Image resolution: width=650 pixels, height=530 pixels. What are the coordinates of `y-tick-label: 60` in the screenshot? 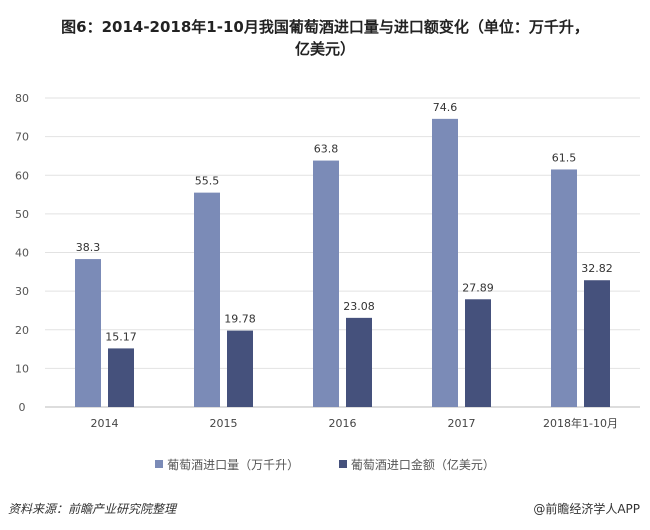 It's located at (22, 175).